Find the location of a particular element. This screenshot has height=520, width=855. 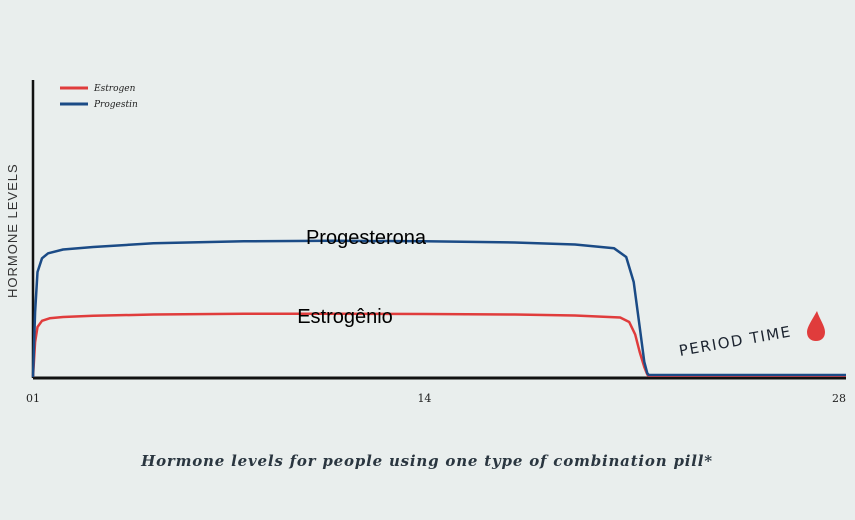

blood-drop-icon is located at coordinates (816, 326).